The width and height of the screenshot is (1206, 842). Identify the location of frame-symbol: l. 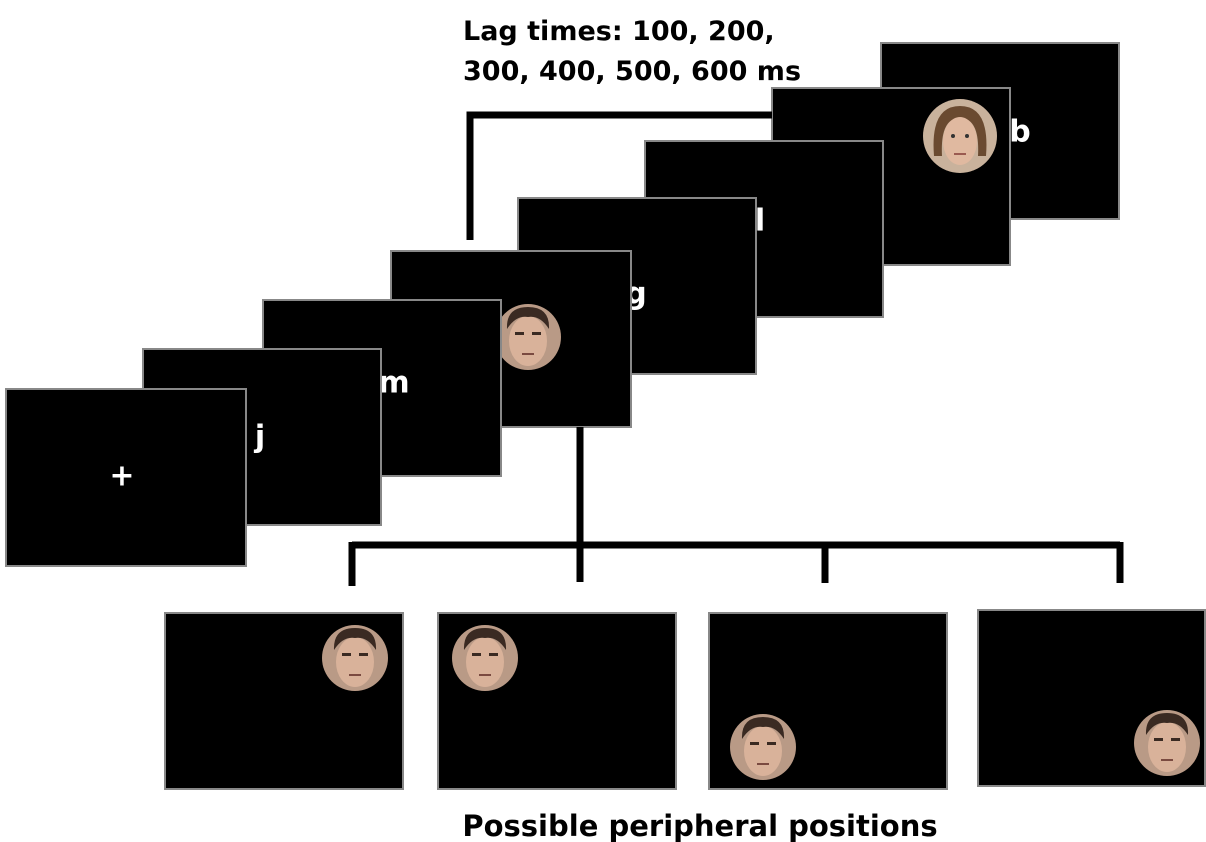
(760, 221).